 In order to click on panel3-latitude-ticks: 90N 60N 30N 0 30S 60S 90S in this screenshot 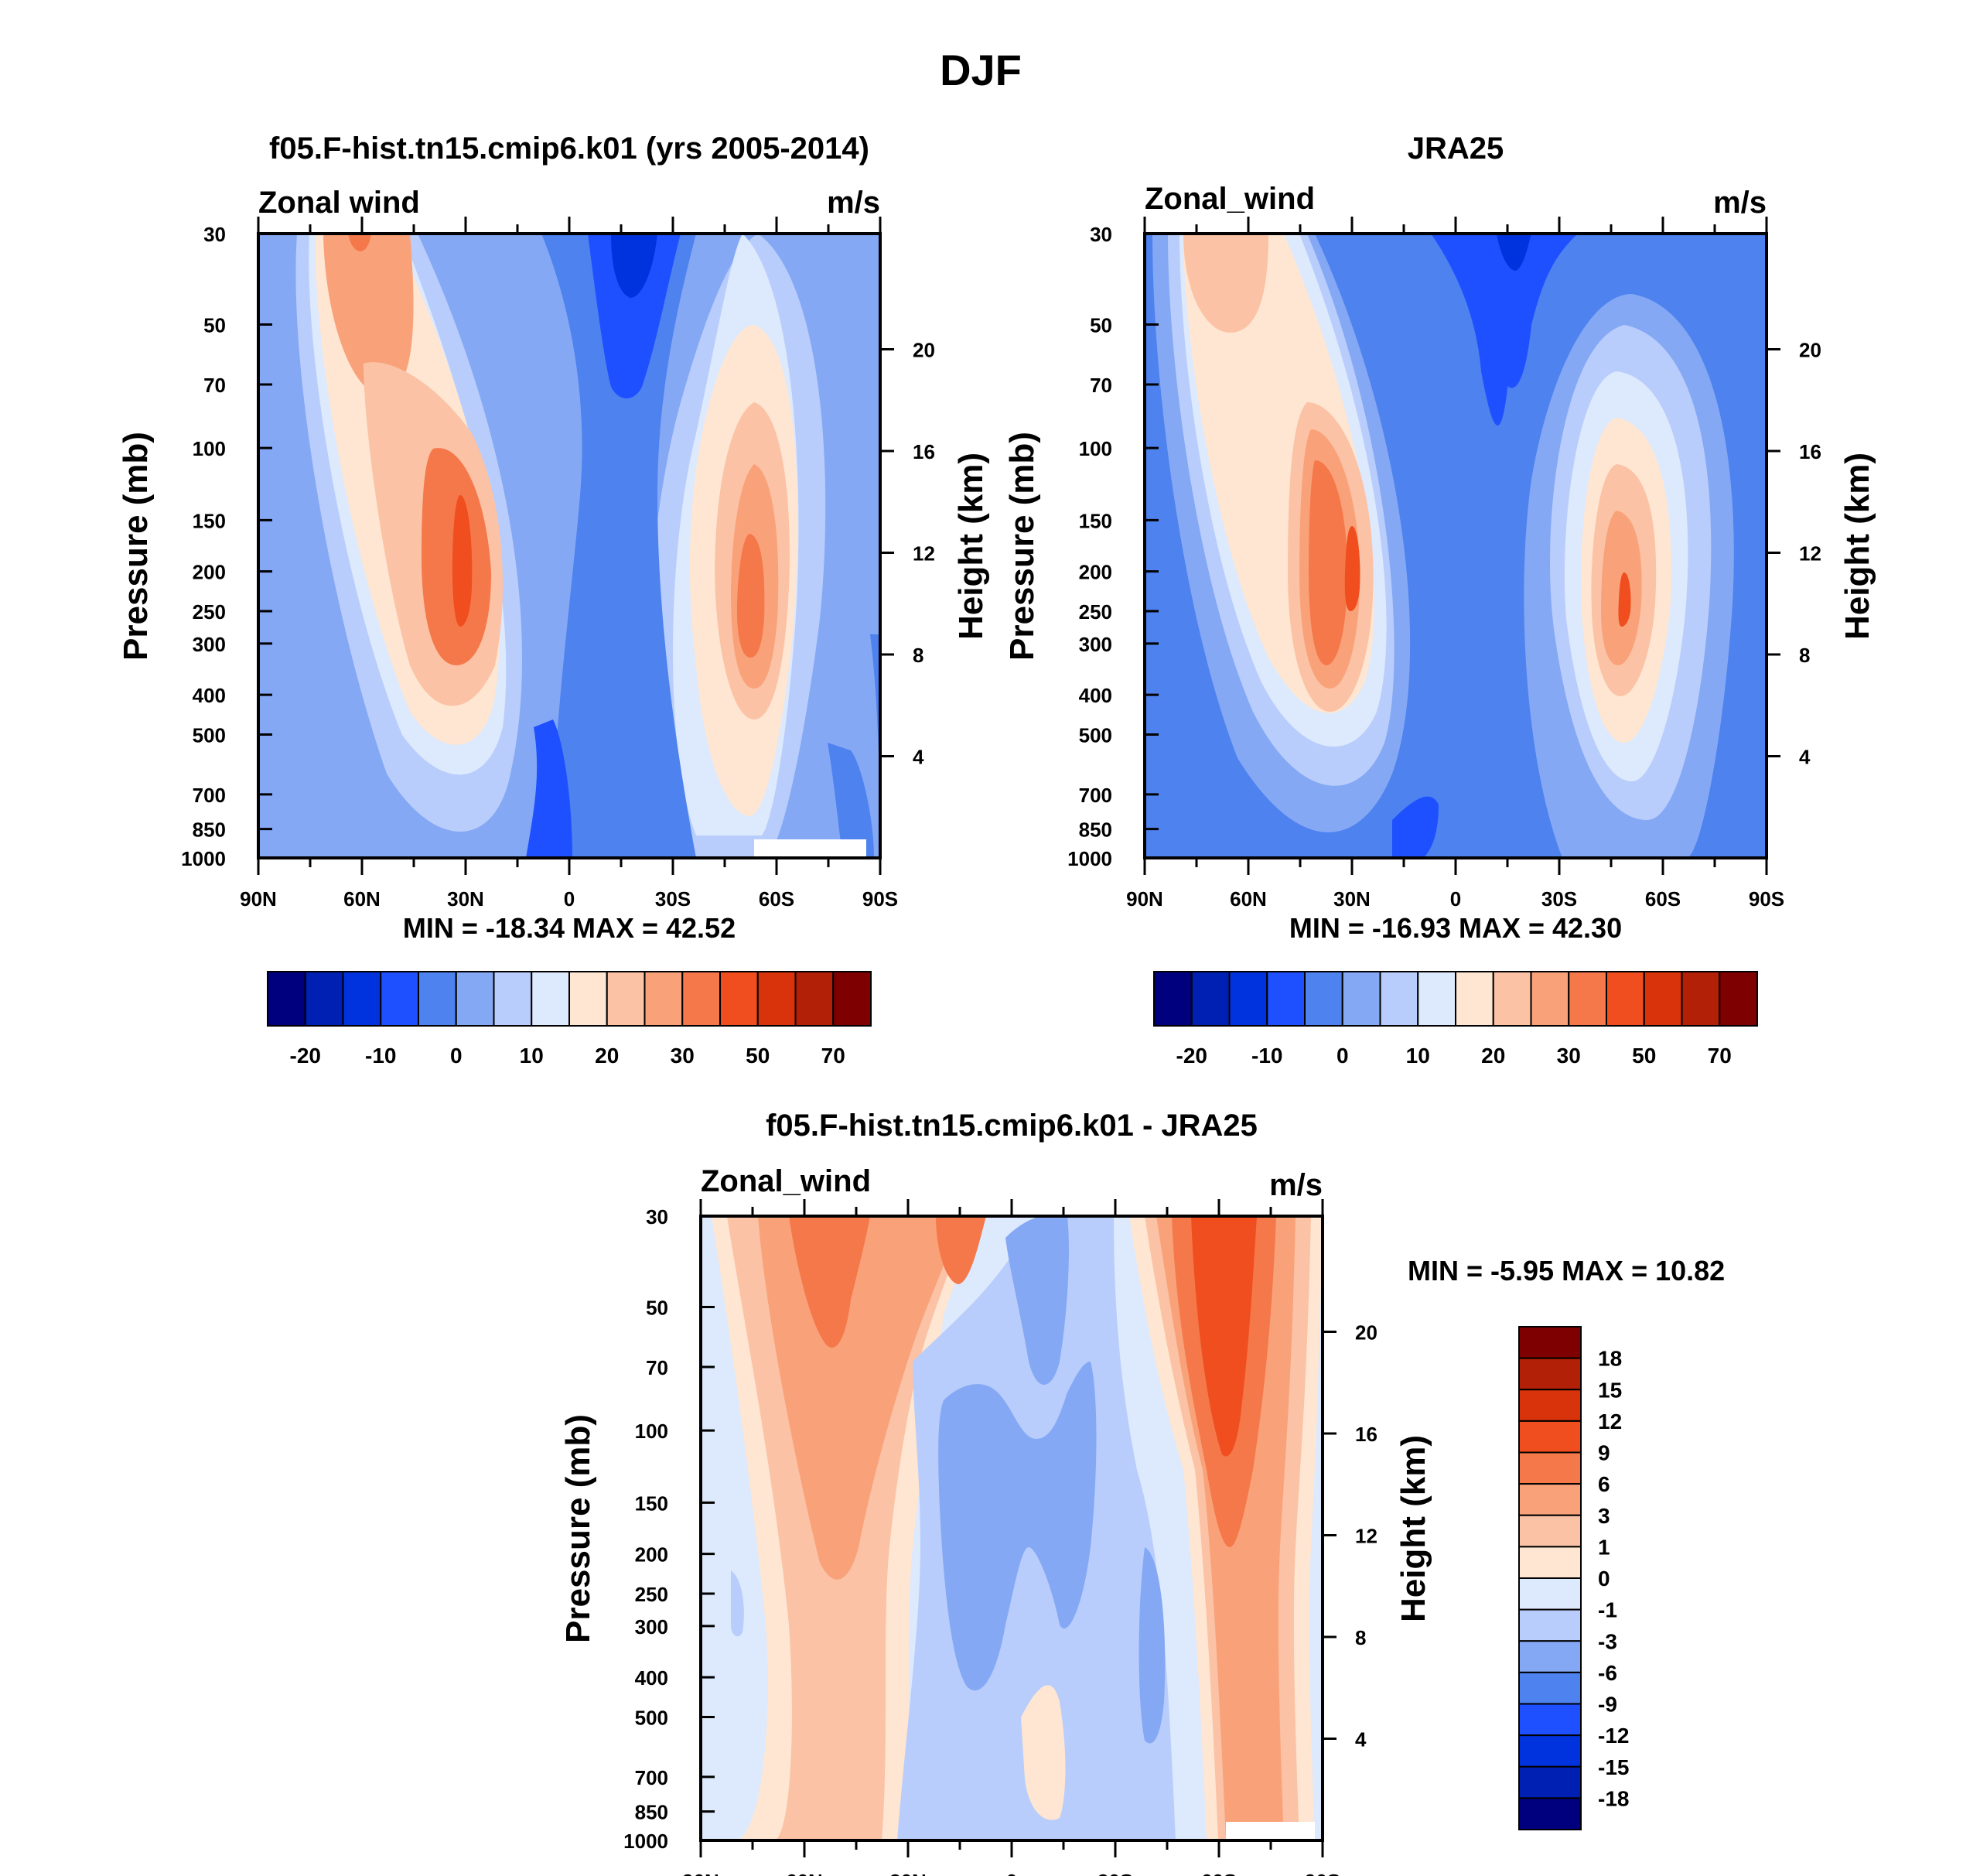, I will do `click(1011, 1537)`.